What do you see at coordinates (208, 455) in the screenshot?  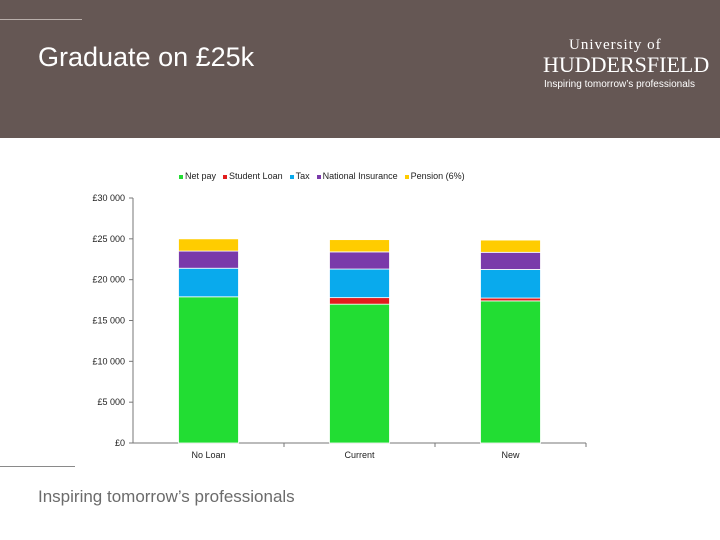 I see `x-tick-label: No Loan` at bounding box center [208, 455].